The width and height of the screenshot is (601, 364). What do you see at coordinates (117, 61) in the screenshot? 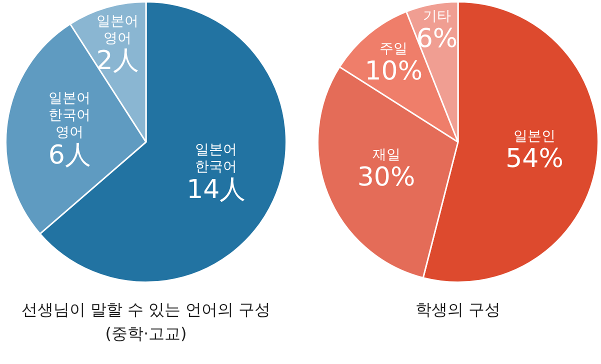
I see `data-label: 2人` at bounding box center [117, 61].